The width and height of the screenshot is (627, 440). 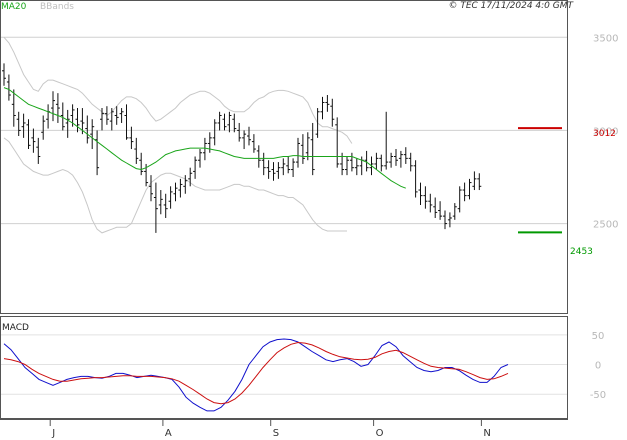 I want to click on copyright-text: © TEC 17/11/2024 4:0 GMT, so click(x=511, y=6).